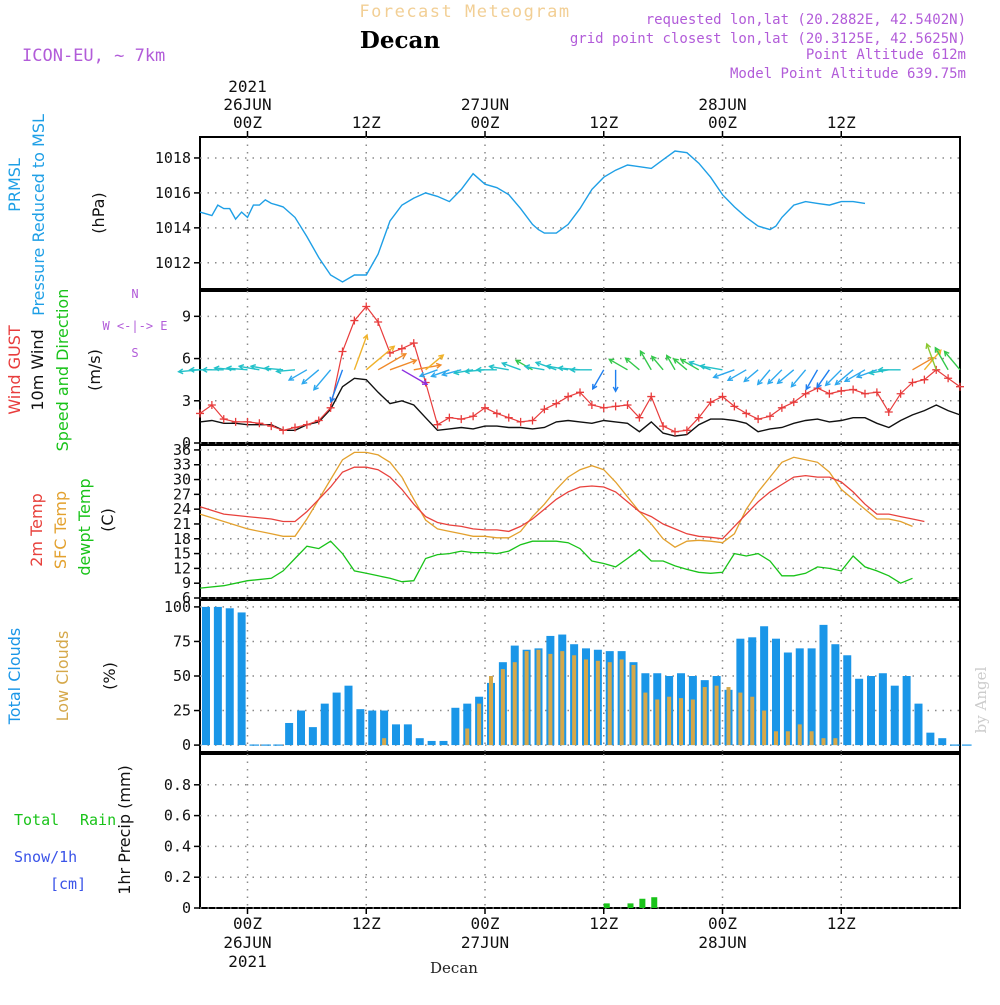 Image resolution: width=1000 pixels, height=1005 pixels. What do you see at coordinates (62, 370) in the screenshot?
I see `wind-speed-direction-label: Speed and Direction` at bounding box center [62, 370].